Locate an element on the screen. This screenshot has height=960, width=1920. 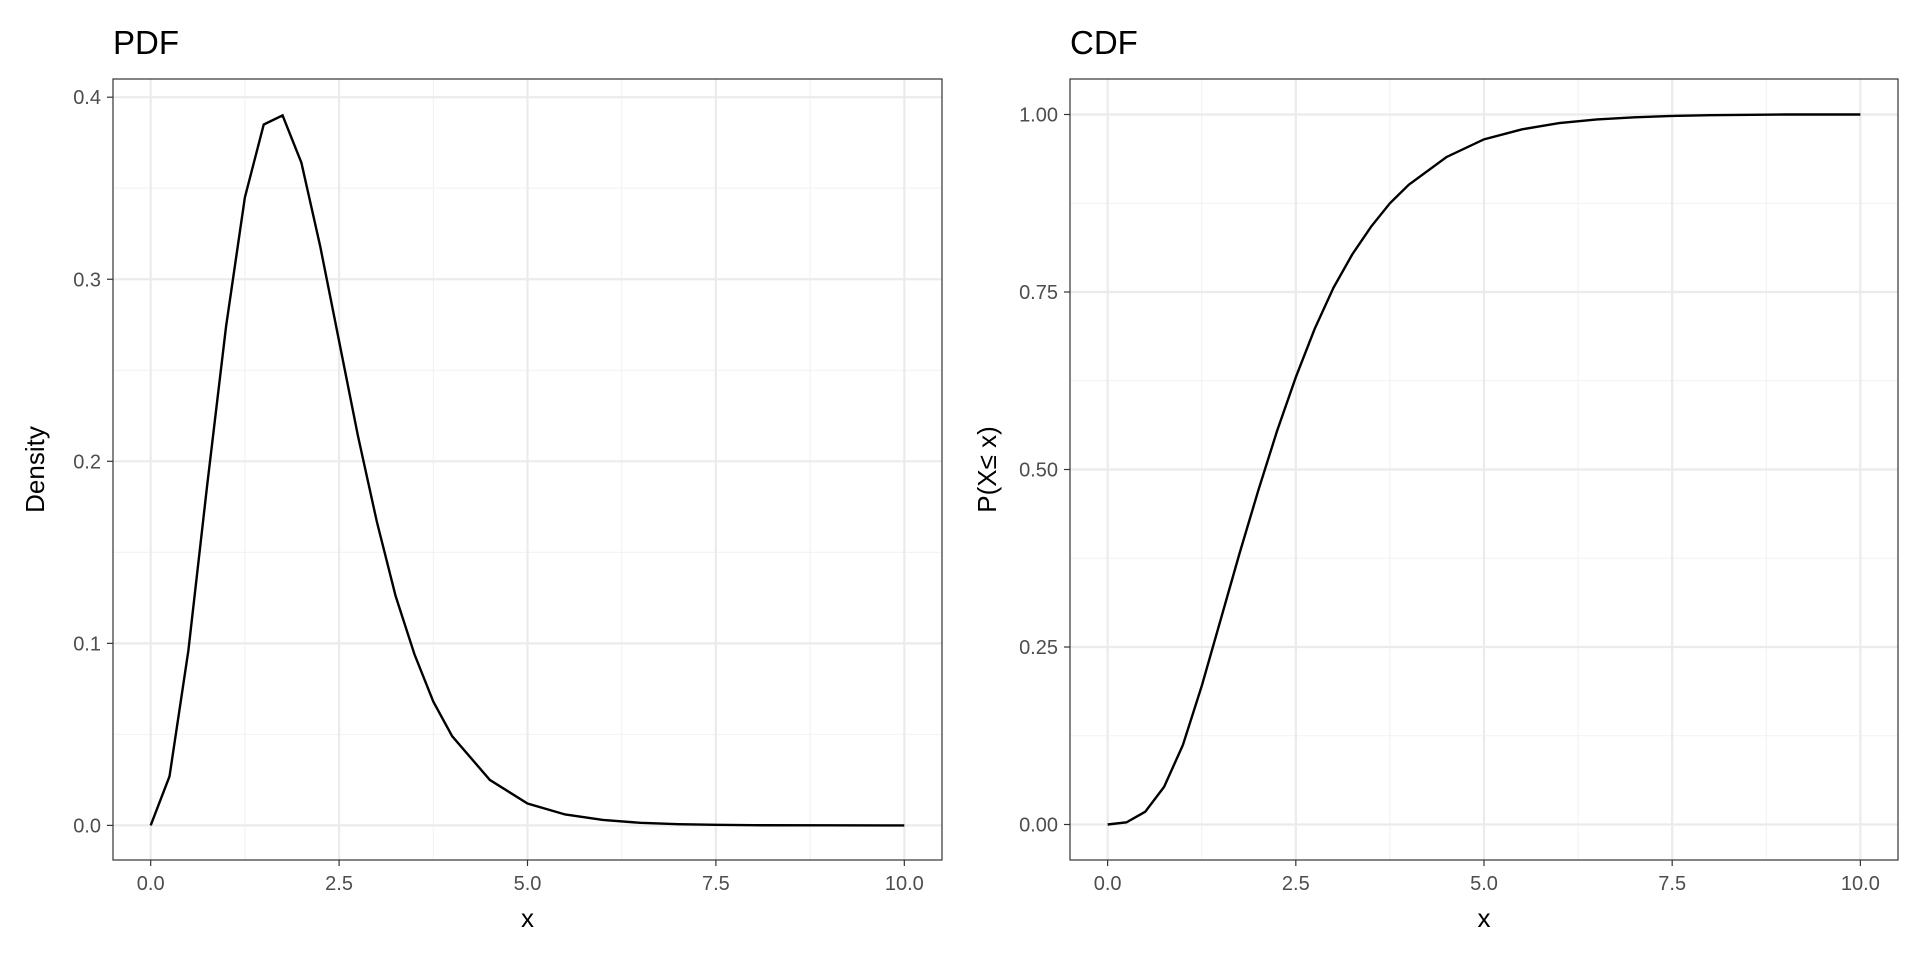
y-axis-label: P(X≤ x) is located at coordinates (987, 469).